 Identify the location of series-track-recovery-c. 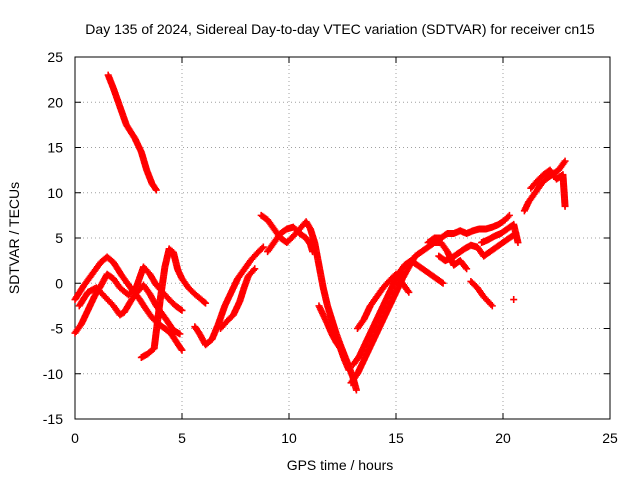
(383, 301).